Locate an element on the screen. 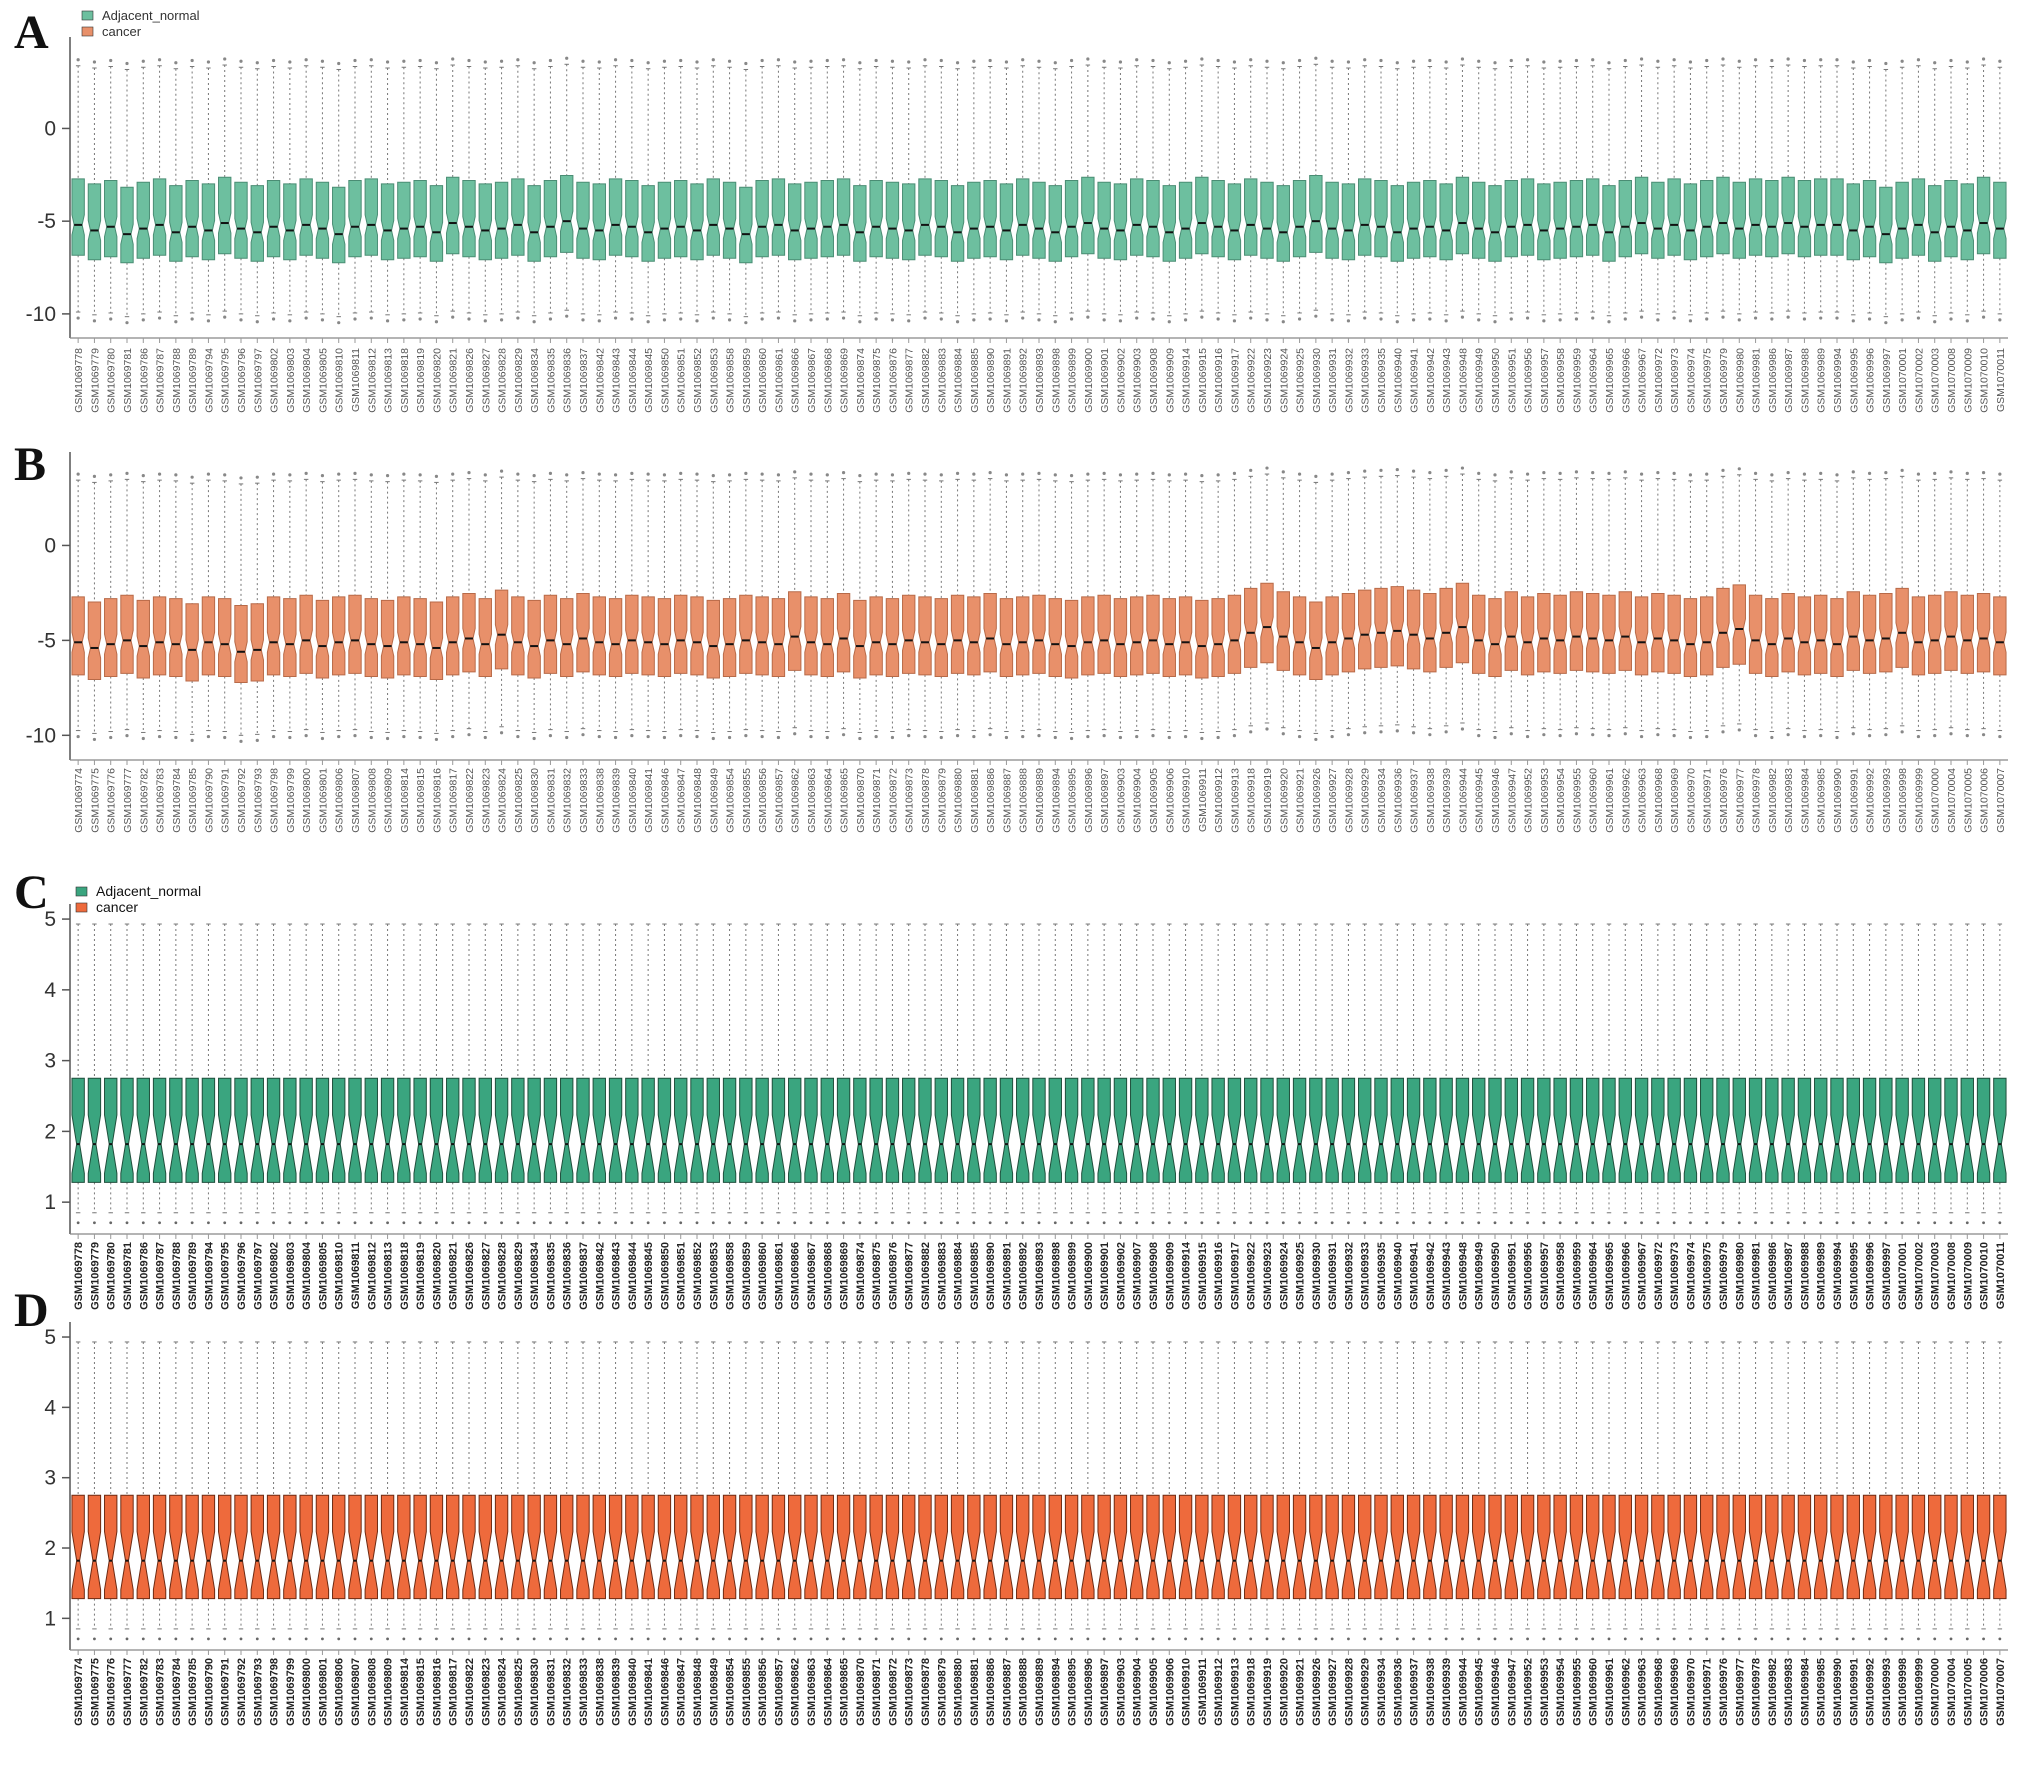 The height and width of the screenshot is (1766, 2019). box-GSM1069774: GSM1069774 is located at coordinates (78, 652).